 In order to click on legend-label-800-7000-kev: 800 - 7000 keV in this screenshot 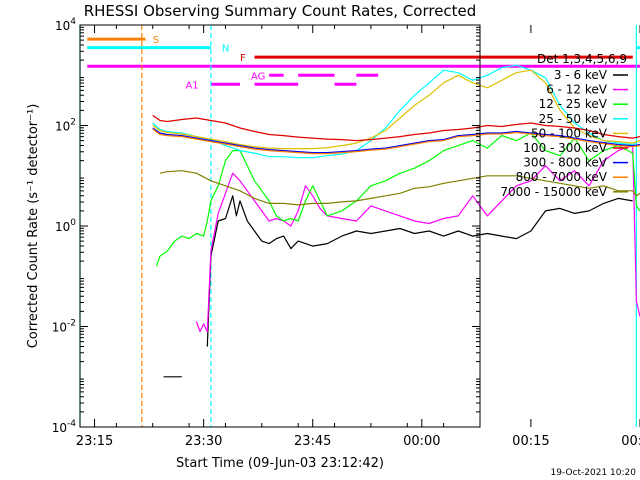, I will do `click(562, 177)`.